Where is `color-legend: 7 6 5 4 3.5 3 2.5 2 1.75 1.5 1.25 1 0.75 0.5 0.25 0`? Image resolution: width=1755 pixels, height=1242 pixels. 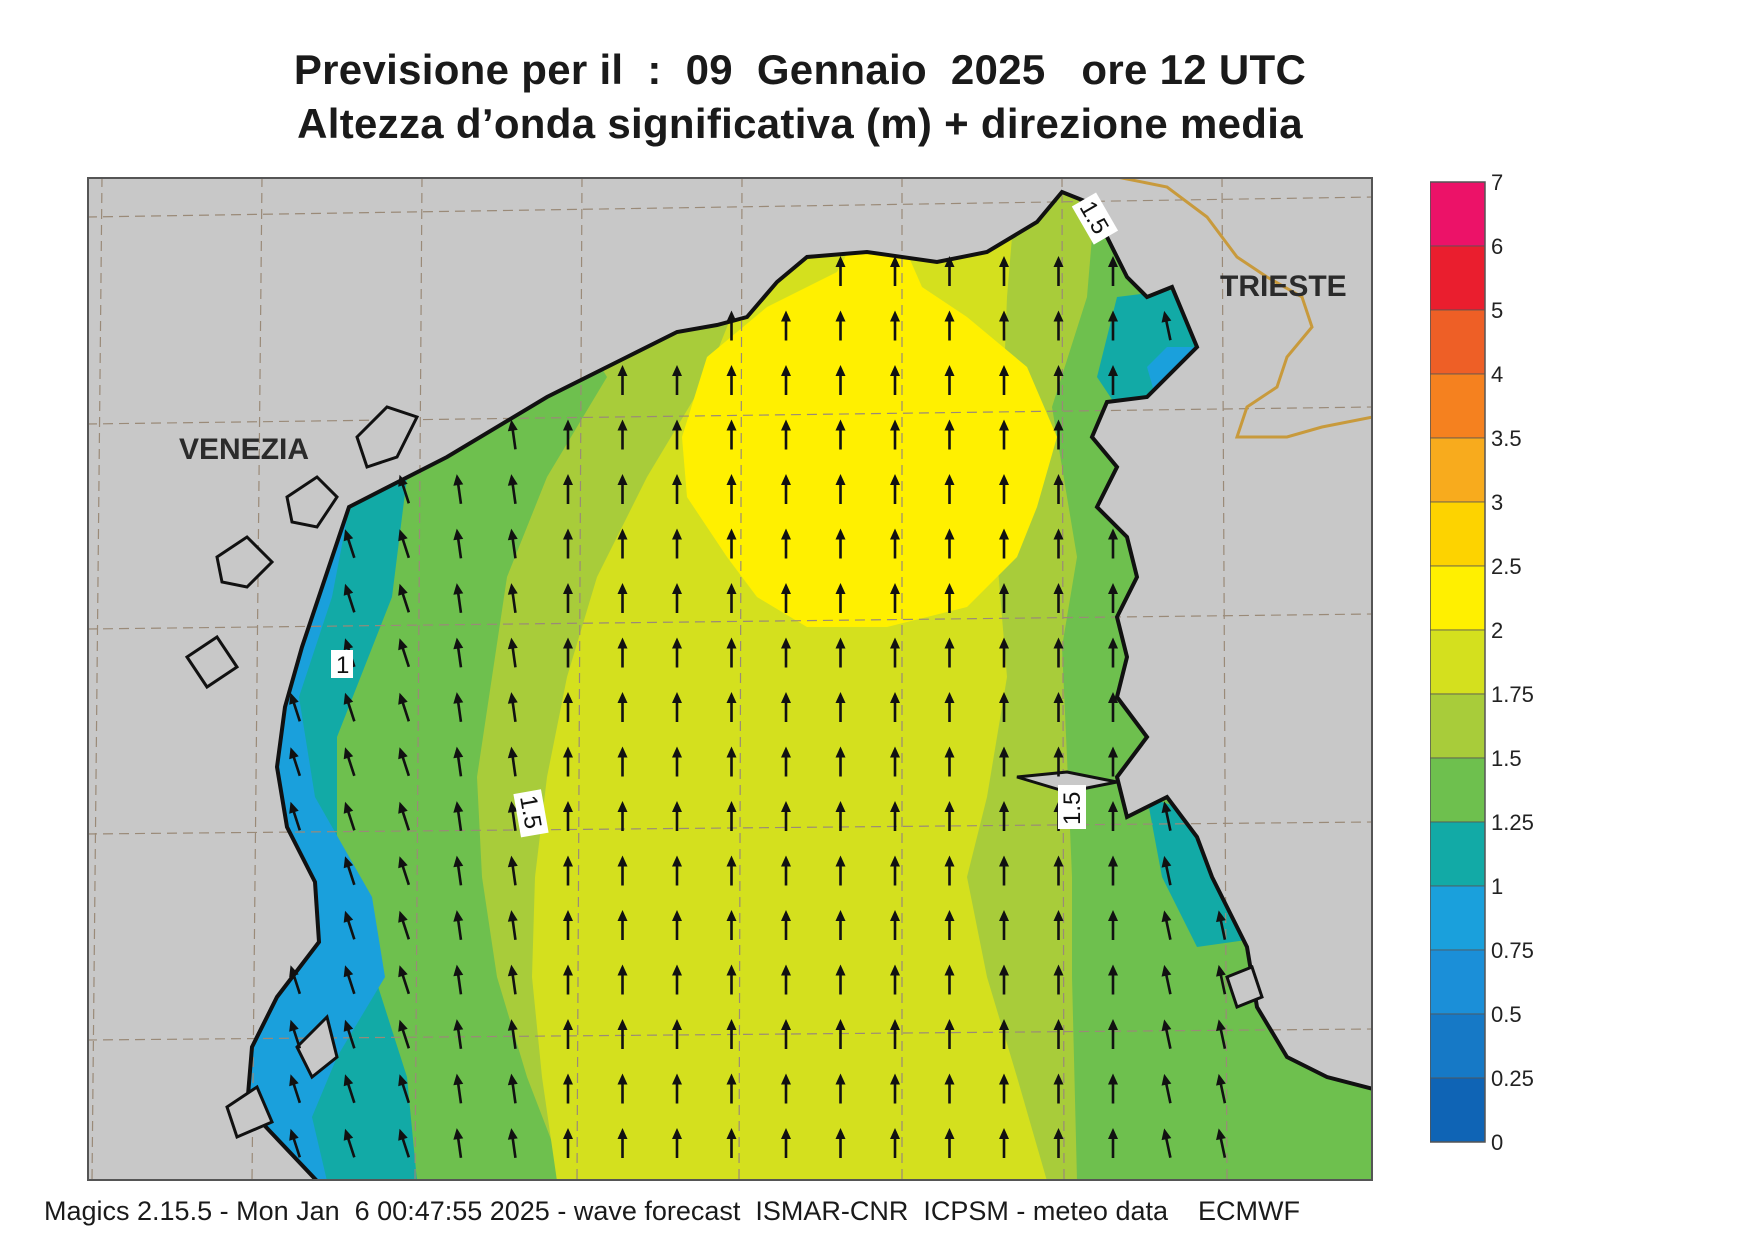
color-legend: 7 6 5 4 3.5 3 2.5 2 1.75 1.5 1.25 1 0.75 0.5 0.25 0 is located at coordinates (1482, 662).